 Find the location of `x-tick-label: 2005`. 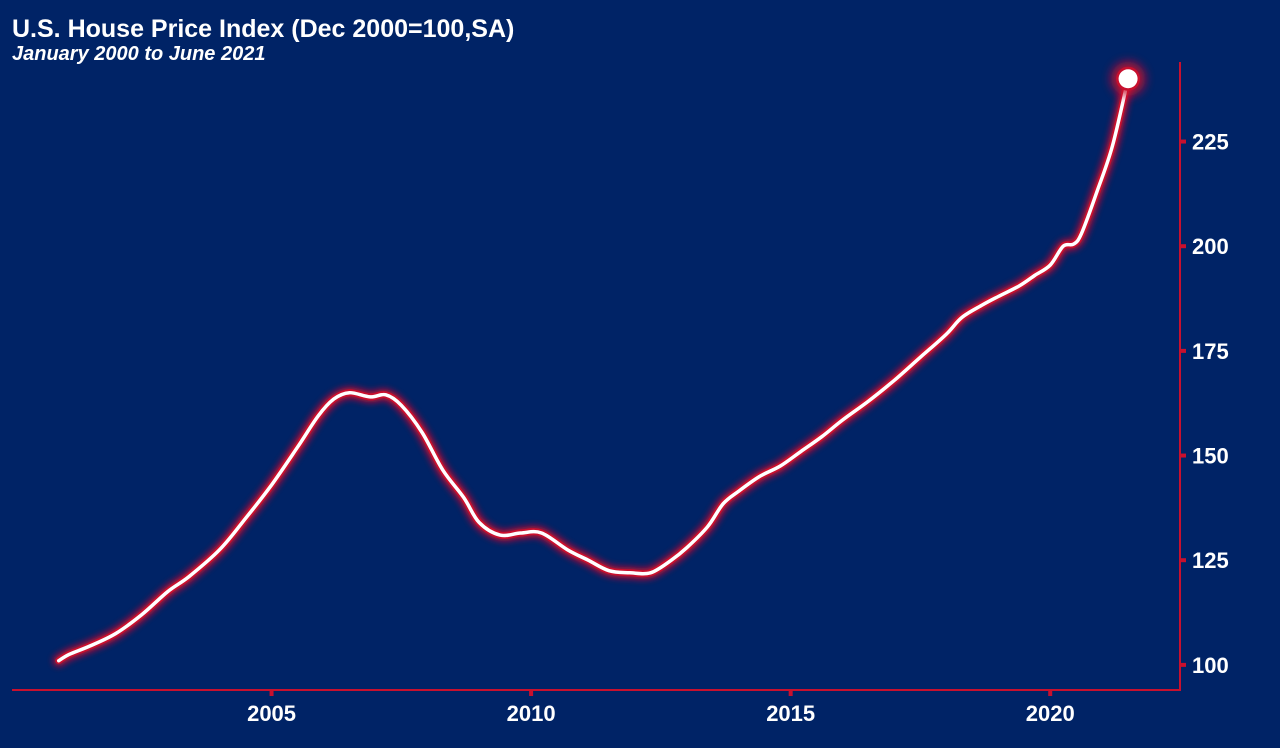

x-tick-label: 2005 is located at coordinates (271, 713).